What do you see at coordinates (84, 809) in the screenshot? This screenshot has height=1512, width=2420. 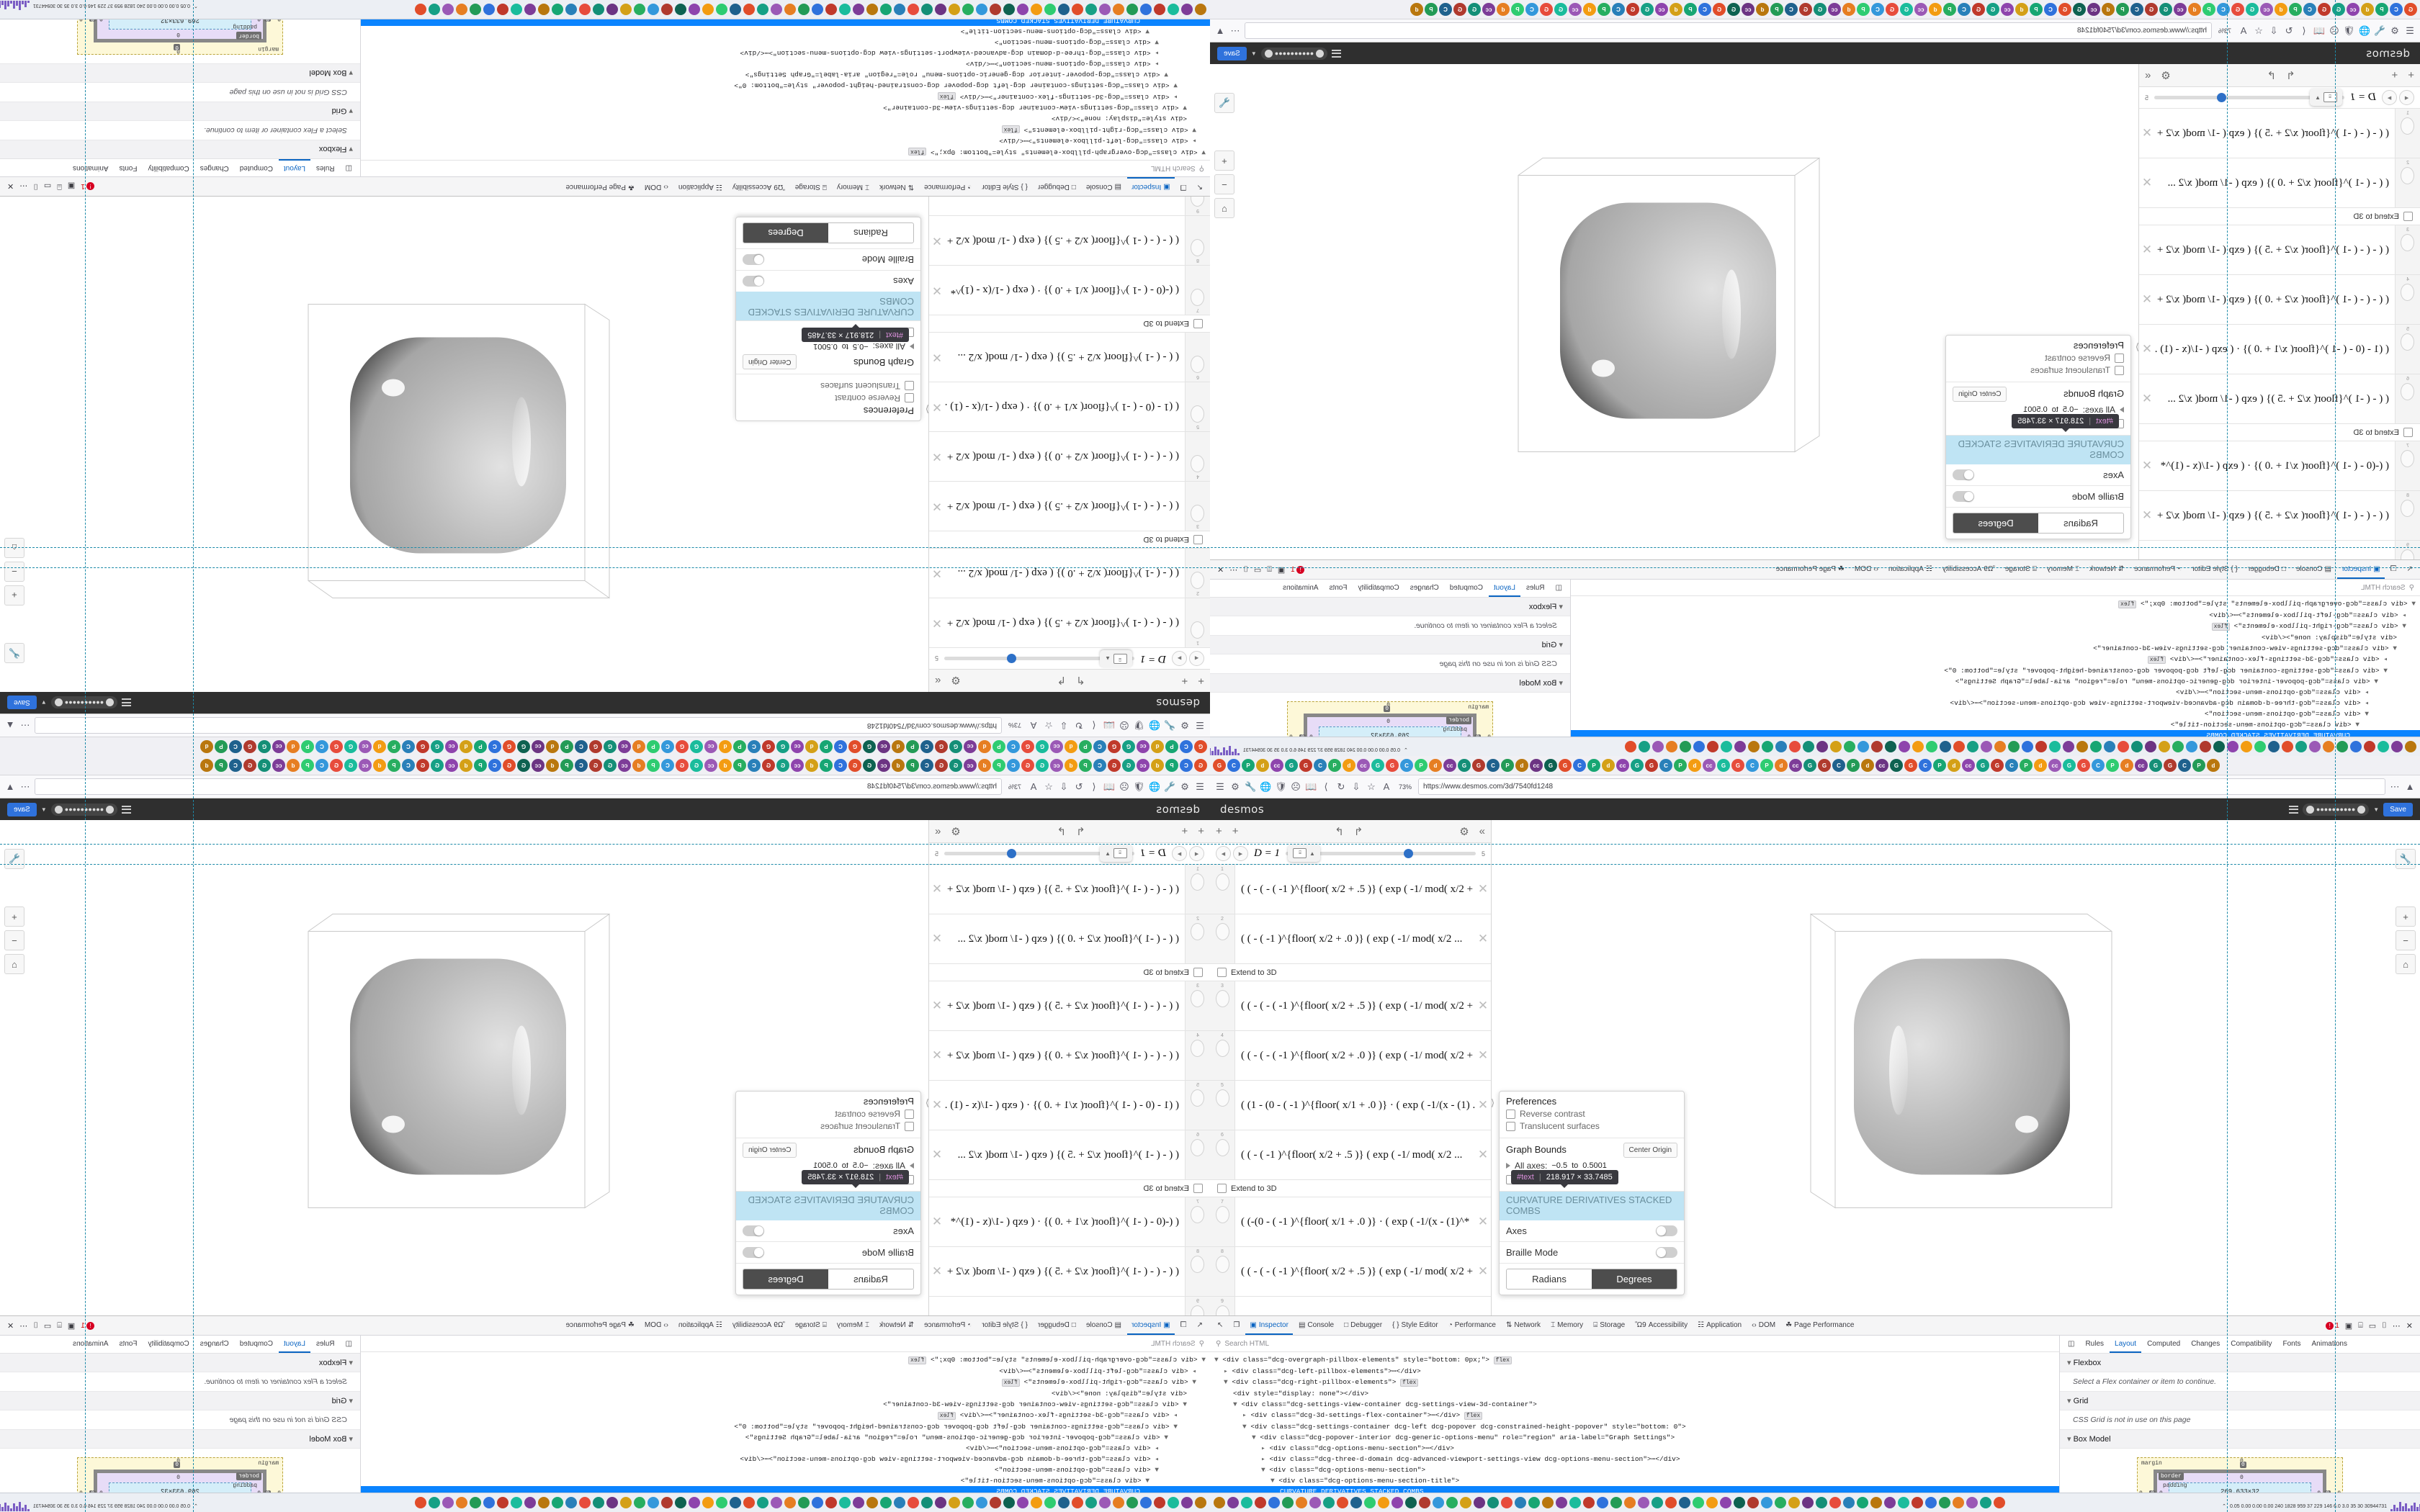 I see `graph-title-pill: ●●●●●●●●●●` at bounding box center [84, 809].